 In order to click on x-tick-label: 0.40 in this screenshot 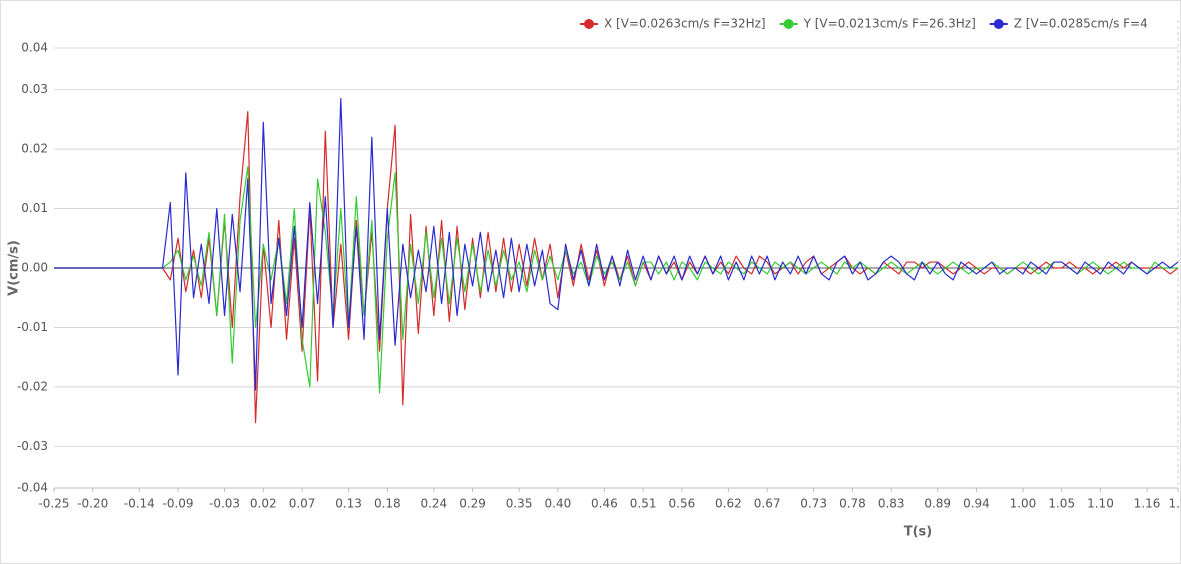, I will do `click(558, 504)`.